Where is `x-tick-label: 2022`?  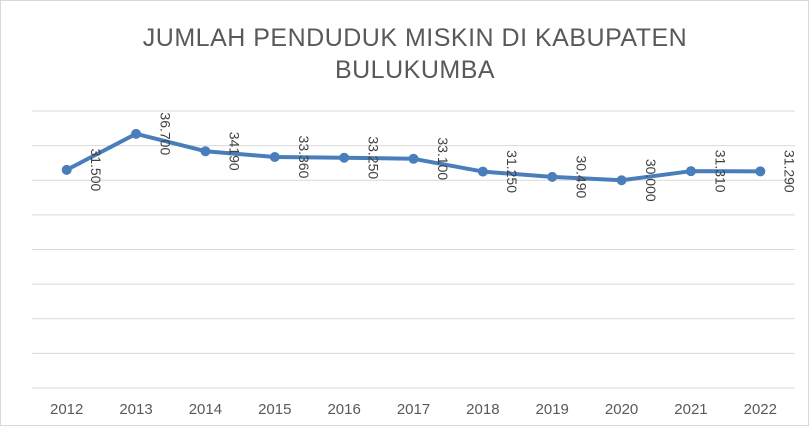
x-tick-label: 2022 is located at coordinates (760, 409).